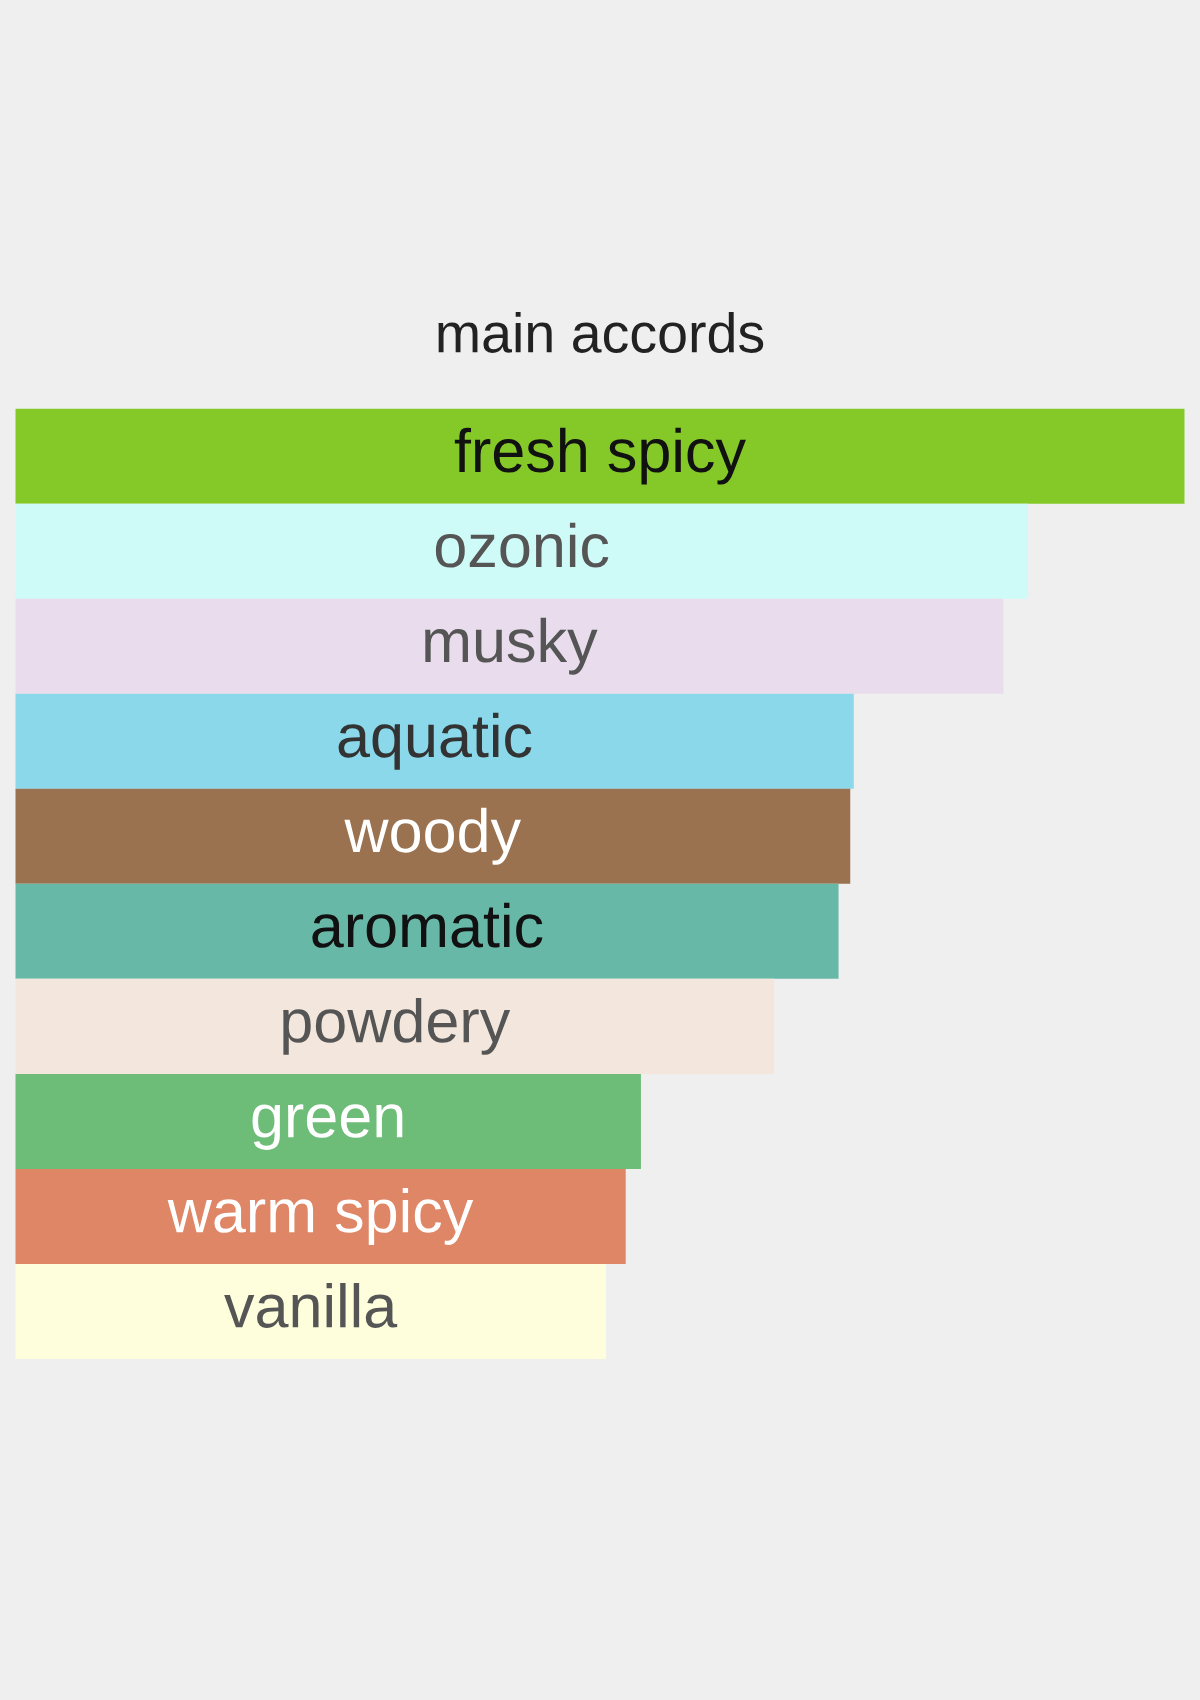 This screenshot has width=1200, height=1700. Describe the element at coordinates (601, 332) in the screenshot. I see `chart-title: main accords` at that location.